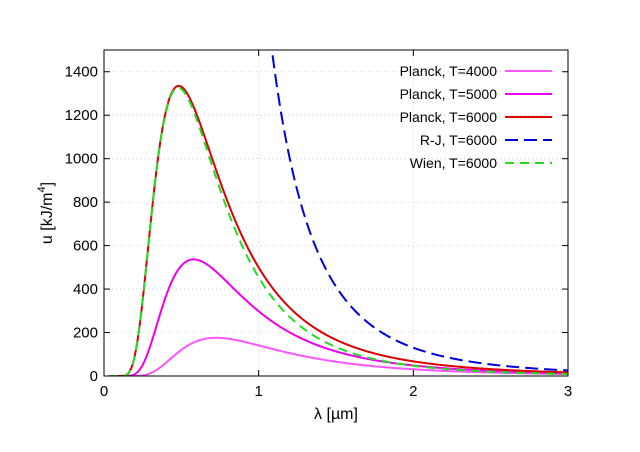 This screenshot has height=452, width=640. Describe the element at coordinates (85, 246) in the screenshot. I see `y-tick-label: 600` at that location.